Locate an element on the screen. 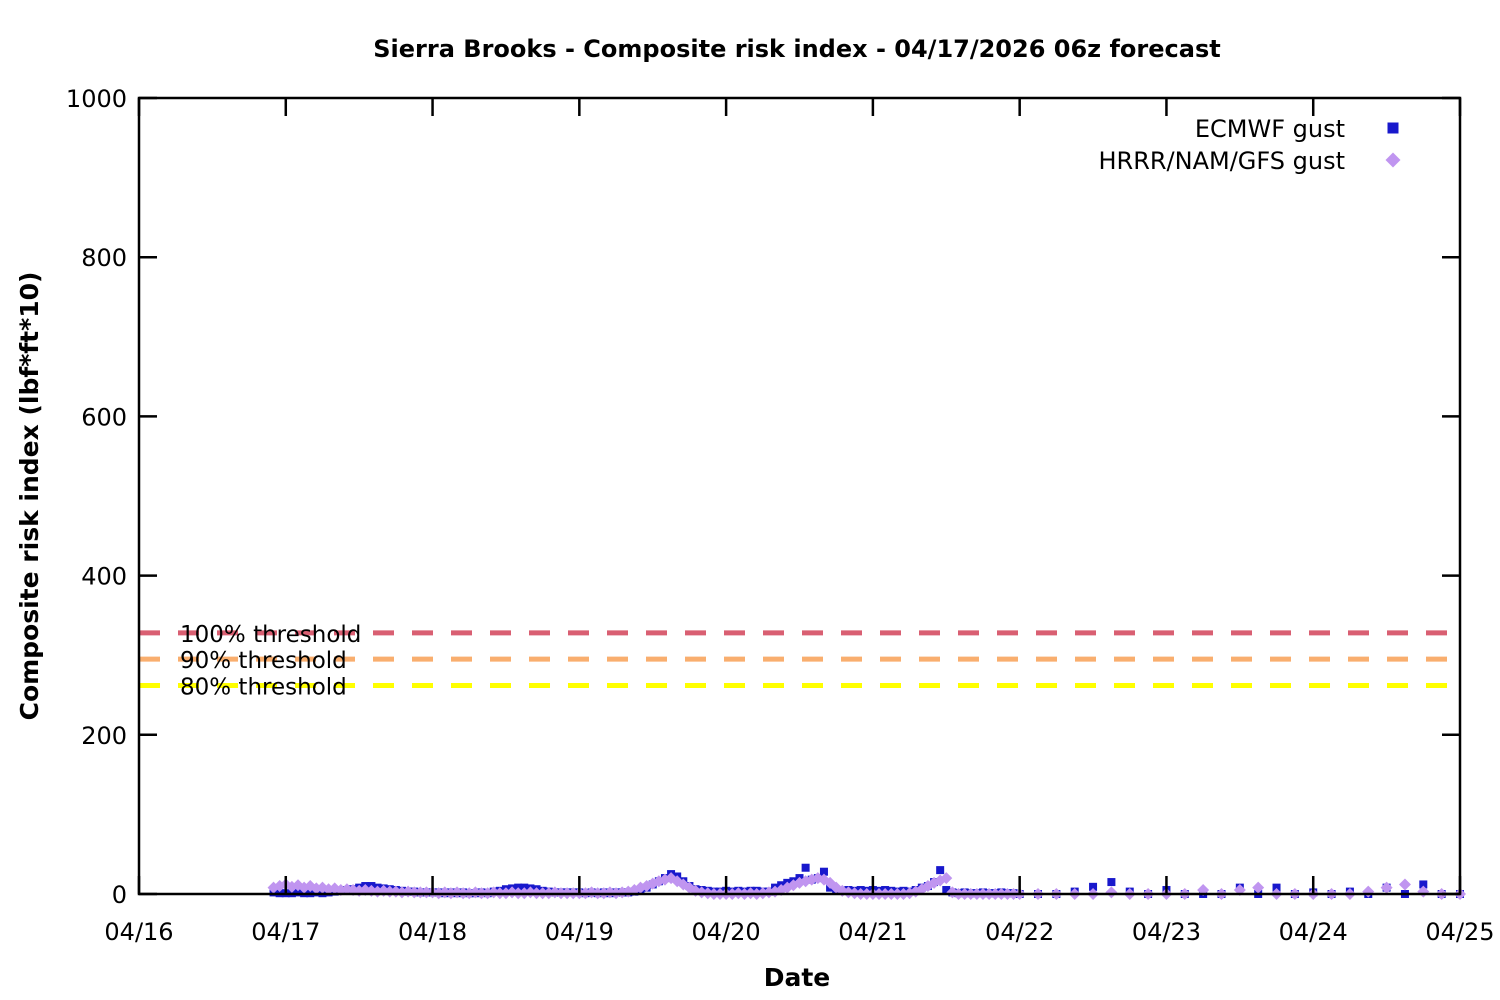 The height and width of the screenshot is (1000, 1500). x-tick-label: 04/16 is located at coordinates (138, 932).